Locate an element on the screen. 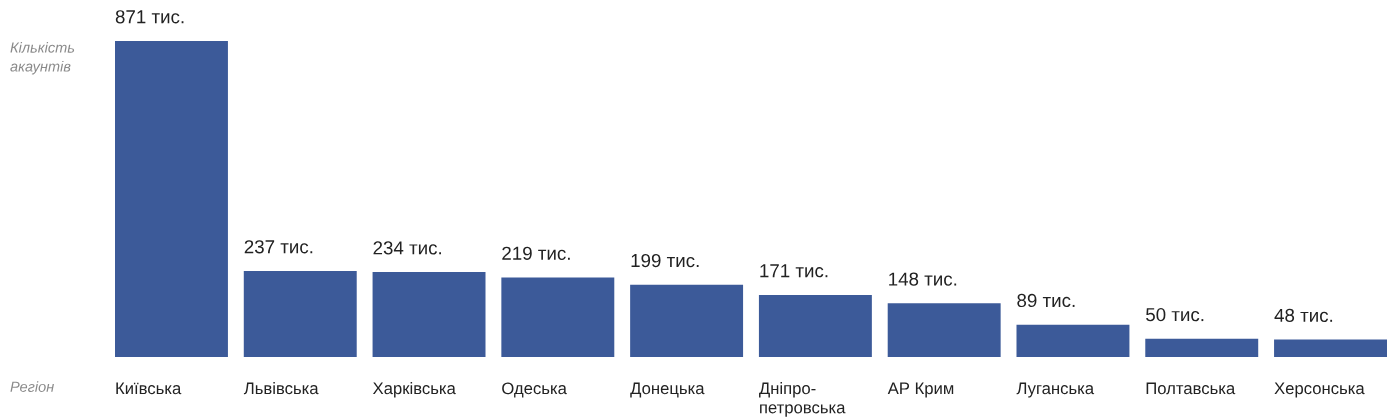 The width and height of the screenshot is (1387, 418). x-tick-label: Луганська is located at coordinates (1055, 390).